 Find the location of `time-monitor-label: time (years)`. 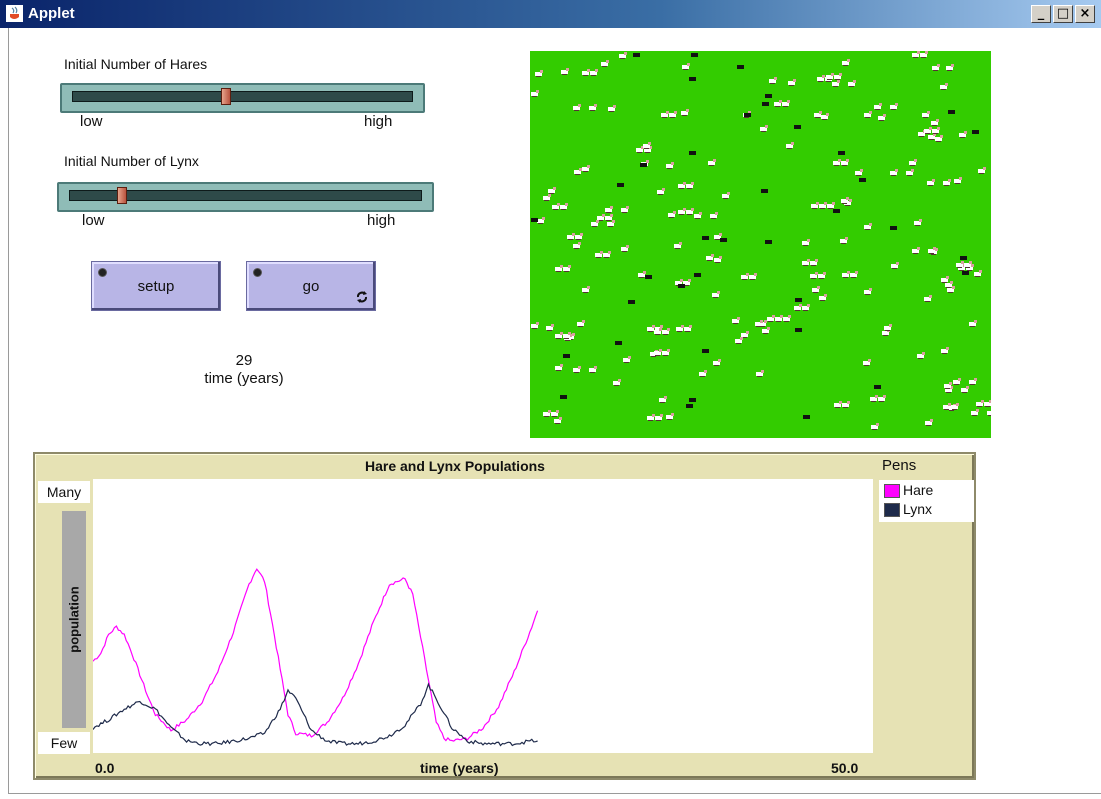

time-monitor-label: time (years) is located at coordinates (244, 378).